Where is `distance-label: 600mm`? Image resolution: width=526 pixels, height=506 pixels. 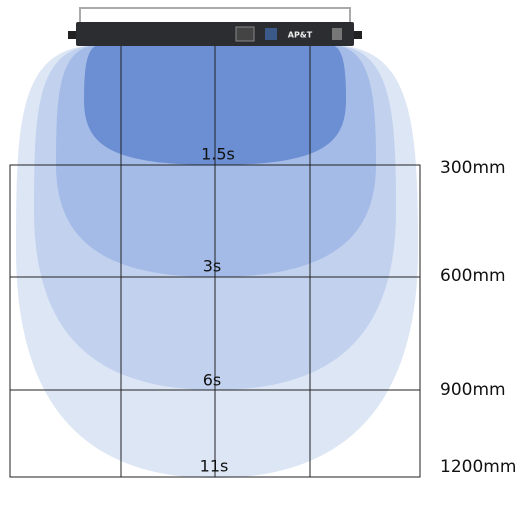
distance-label: 600mm is located at coordinates (473, 276).